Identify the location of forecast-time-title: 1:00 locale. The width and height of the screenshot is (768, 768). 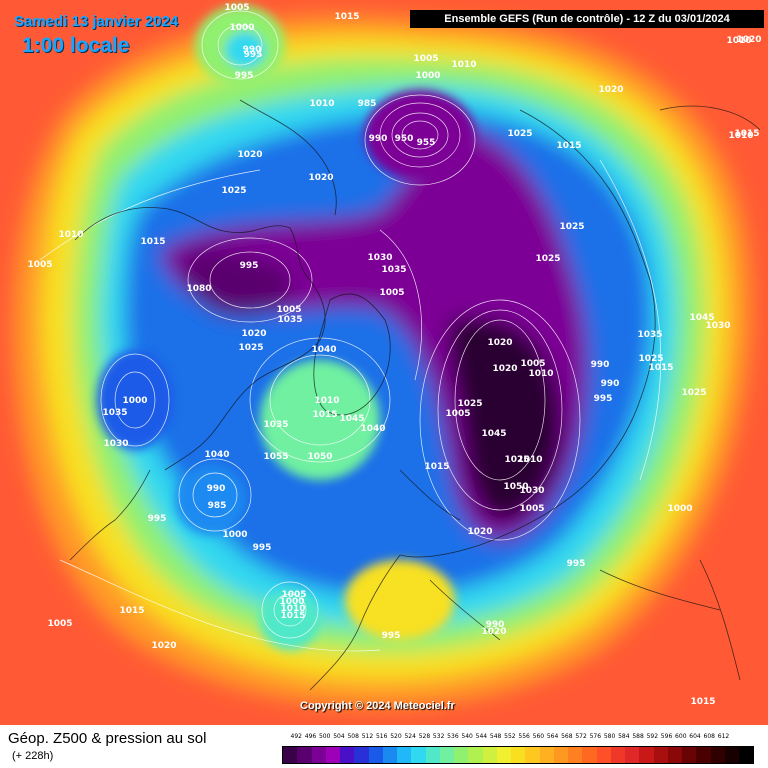
(76, 45).